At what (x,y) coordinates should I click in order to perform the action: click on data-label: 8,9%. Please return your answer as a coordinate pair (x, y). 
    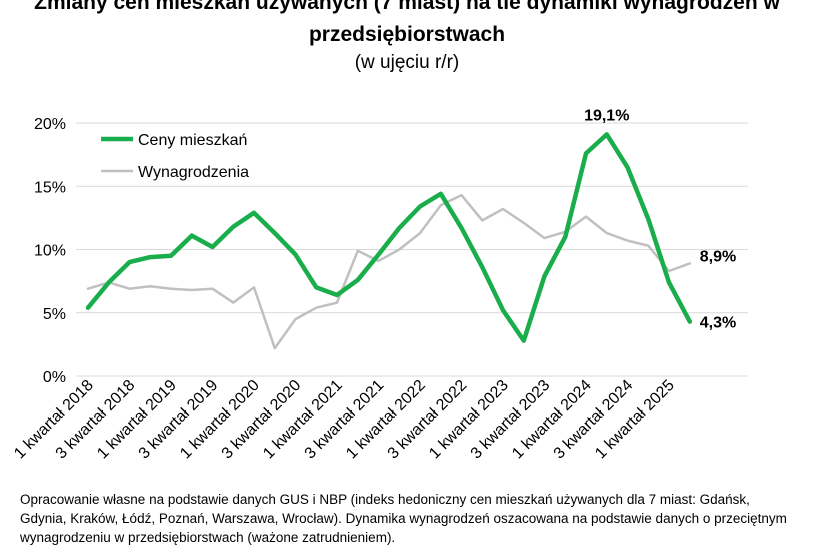
    Looking at the image, I should click on (718, 256).